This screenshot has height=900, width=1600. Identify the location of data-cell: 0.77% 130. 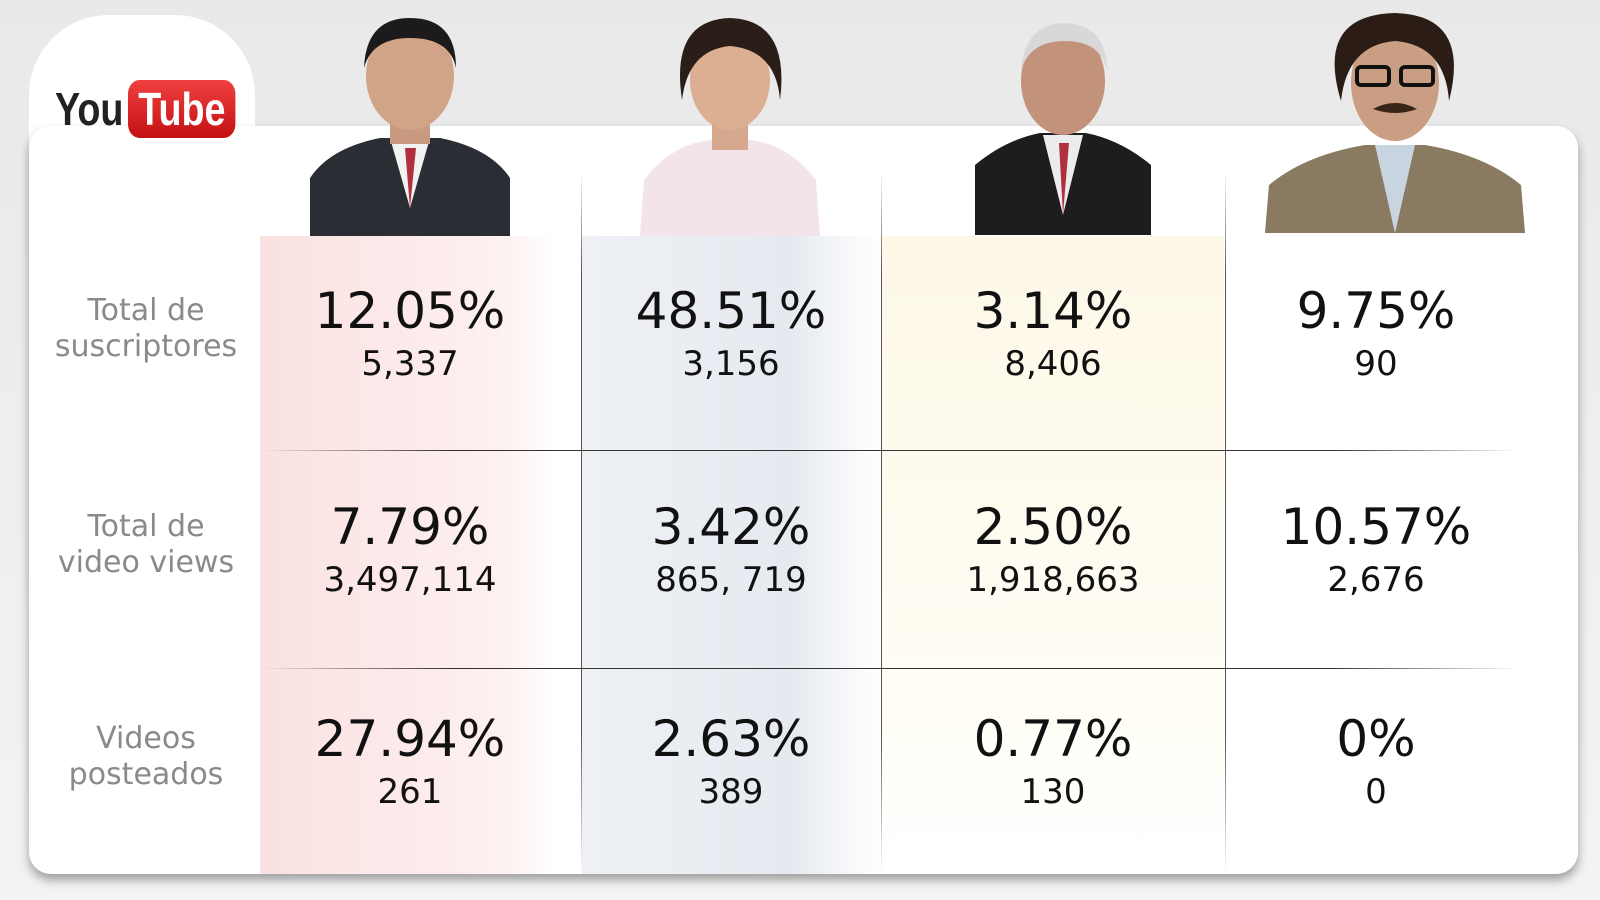
(1053, 761).